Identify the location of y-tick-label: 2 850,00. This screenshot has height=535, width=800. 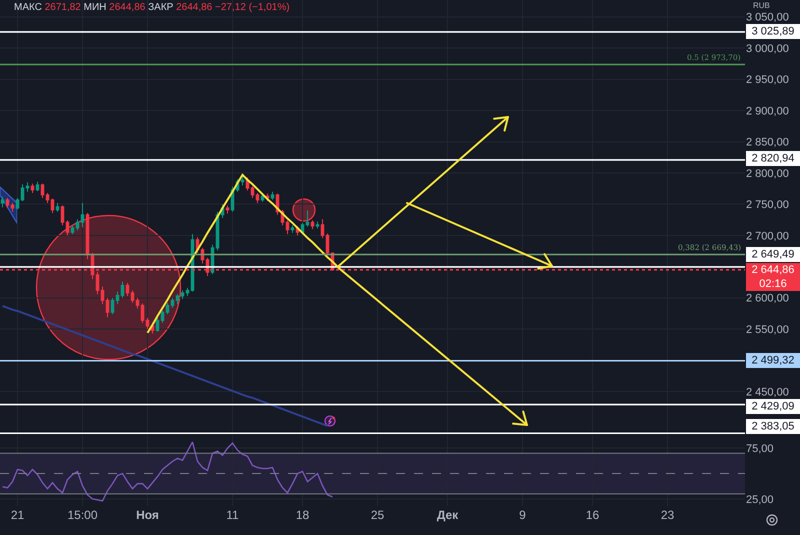
(767, 142).